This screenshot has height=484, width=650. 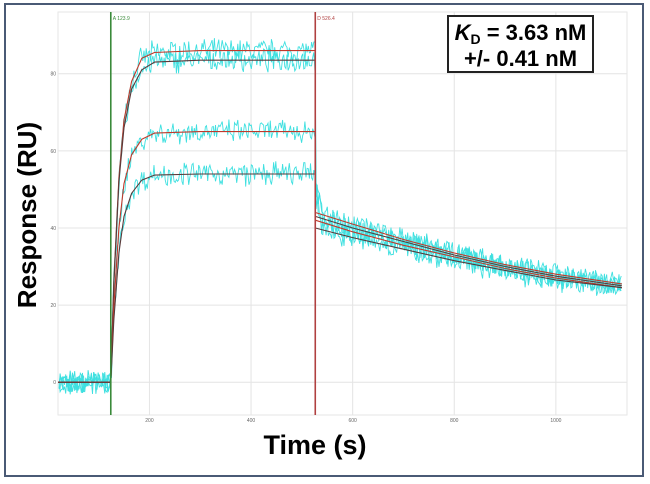 I want to click on injection-marker-label: A 123.9, so click(x=121, y=19).